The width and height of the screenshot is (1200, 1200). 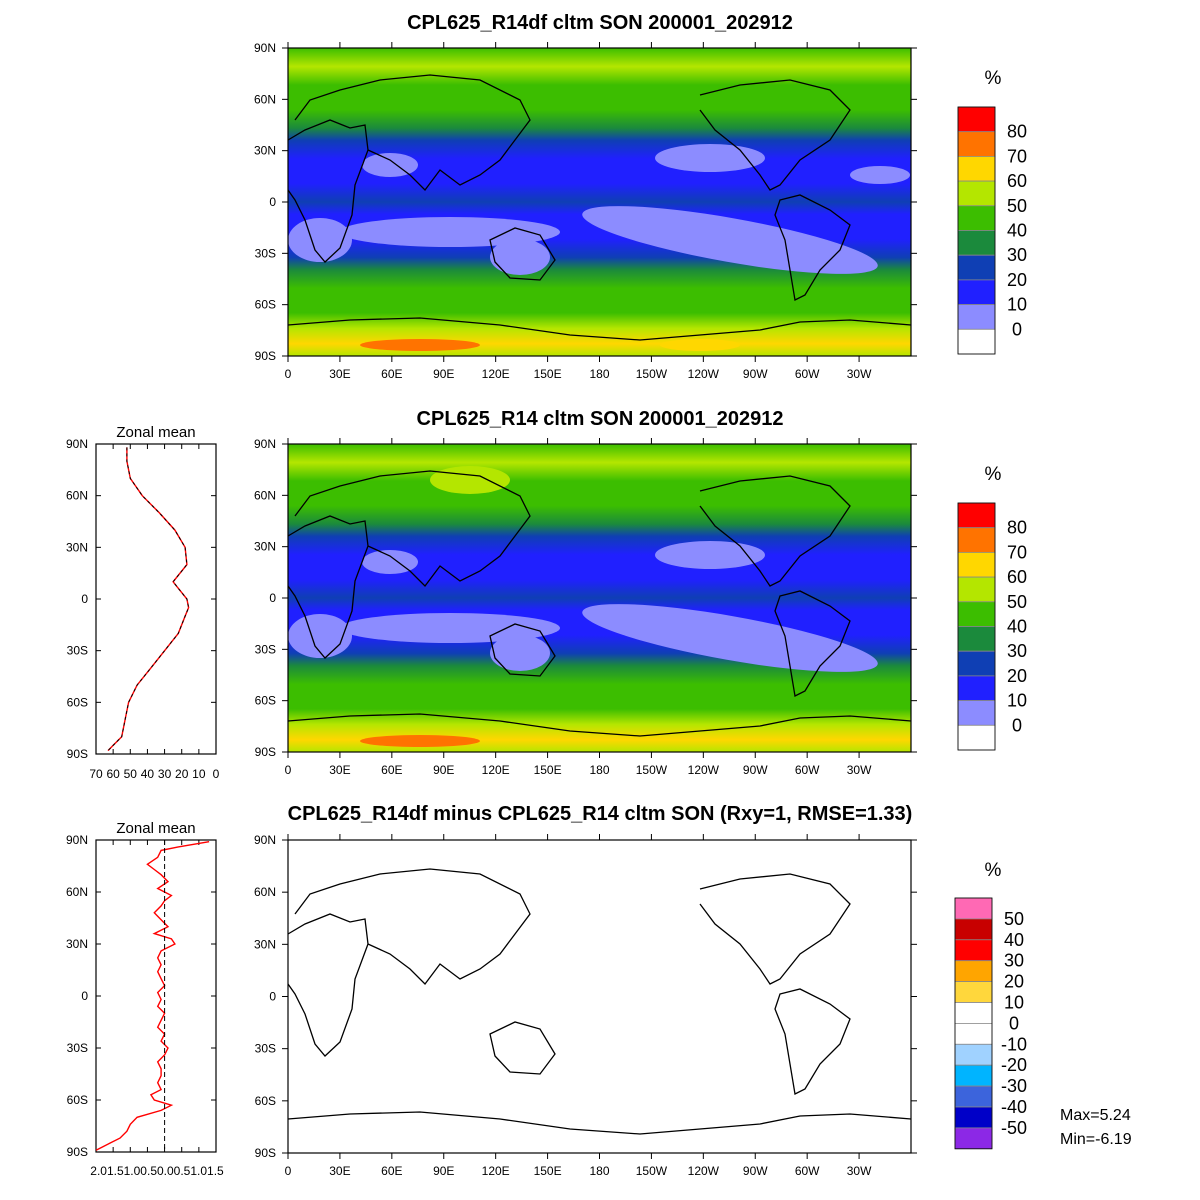 I want to click on top-cb-frame, so click(x=976, y=230).